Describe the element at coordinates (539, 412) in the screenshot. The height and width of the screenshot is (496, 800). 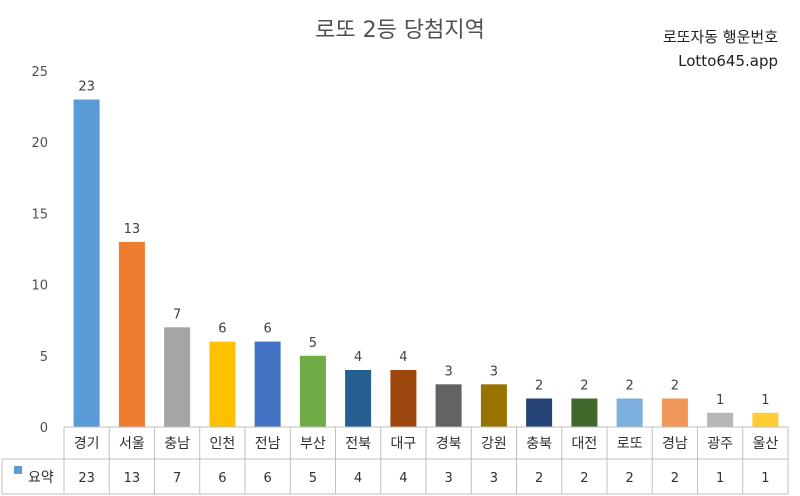
I see `bar-충북` at that location.